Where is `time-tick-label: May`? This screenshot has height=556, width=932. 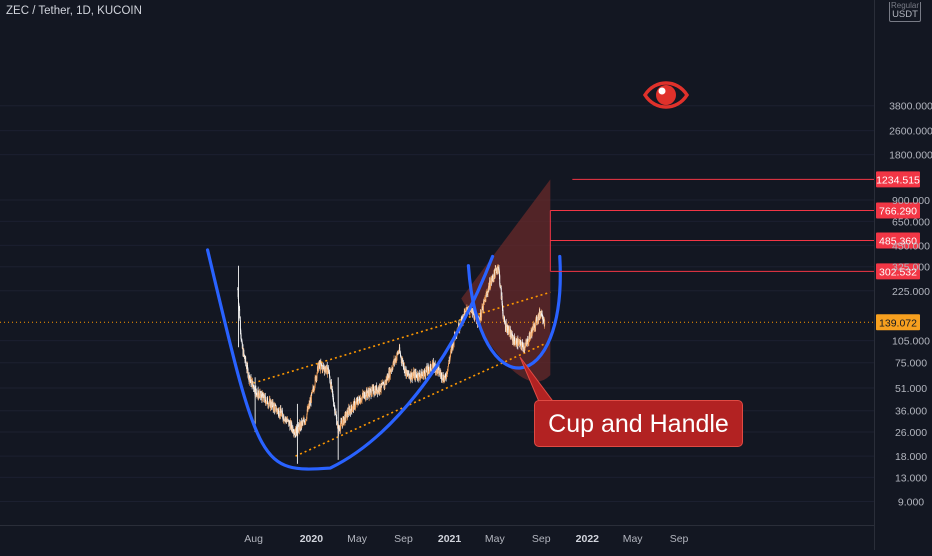 time-tick-label: May is located at coordinates (495, 539).